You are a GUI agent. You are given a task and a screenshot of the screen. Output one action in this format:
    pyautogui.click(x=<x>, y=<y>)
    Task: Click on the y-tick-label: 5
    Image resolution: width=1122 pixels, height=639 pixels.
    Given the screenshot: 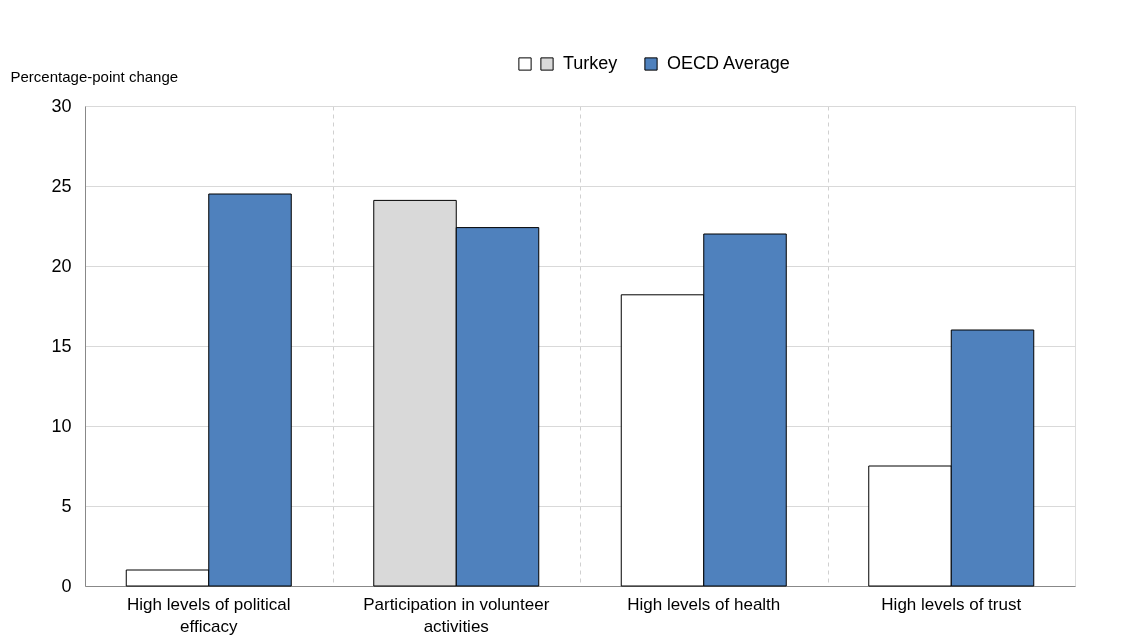 What is the action you would take?
    pyautogui.click(x=66, y=505)
    